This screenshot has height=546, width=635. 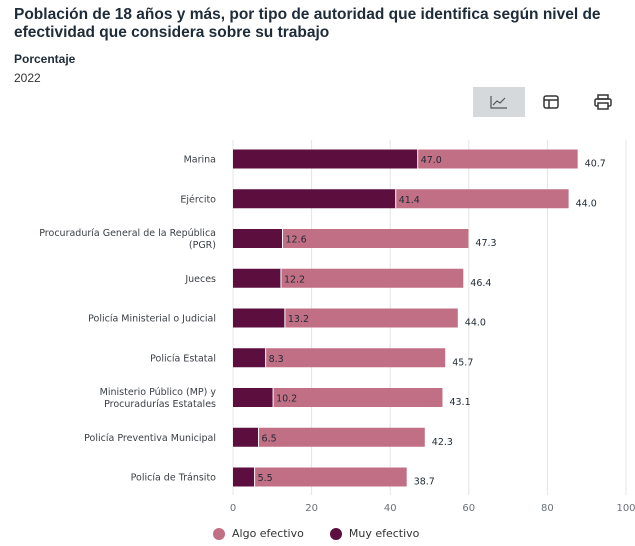 I want to click on data-label-algo: 43.1, so click(x=459, y=402).